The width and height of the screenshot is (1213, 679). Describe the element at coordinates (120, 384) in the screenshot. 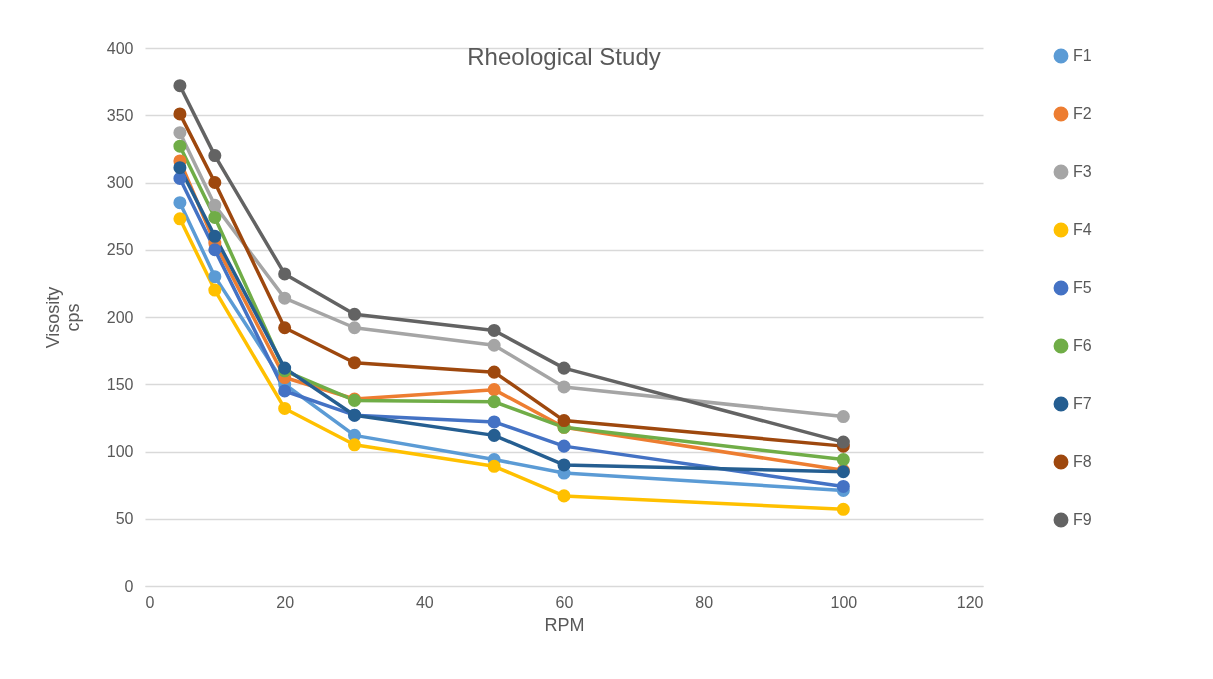

I see `y-tick-label: 150` at that location.